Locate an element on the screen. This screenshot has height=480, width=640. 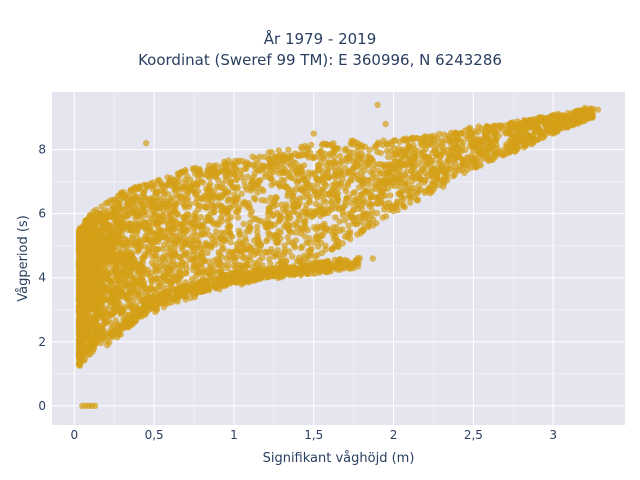
x-tick-label: 1 is located at coordinates (234, 435).